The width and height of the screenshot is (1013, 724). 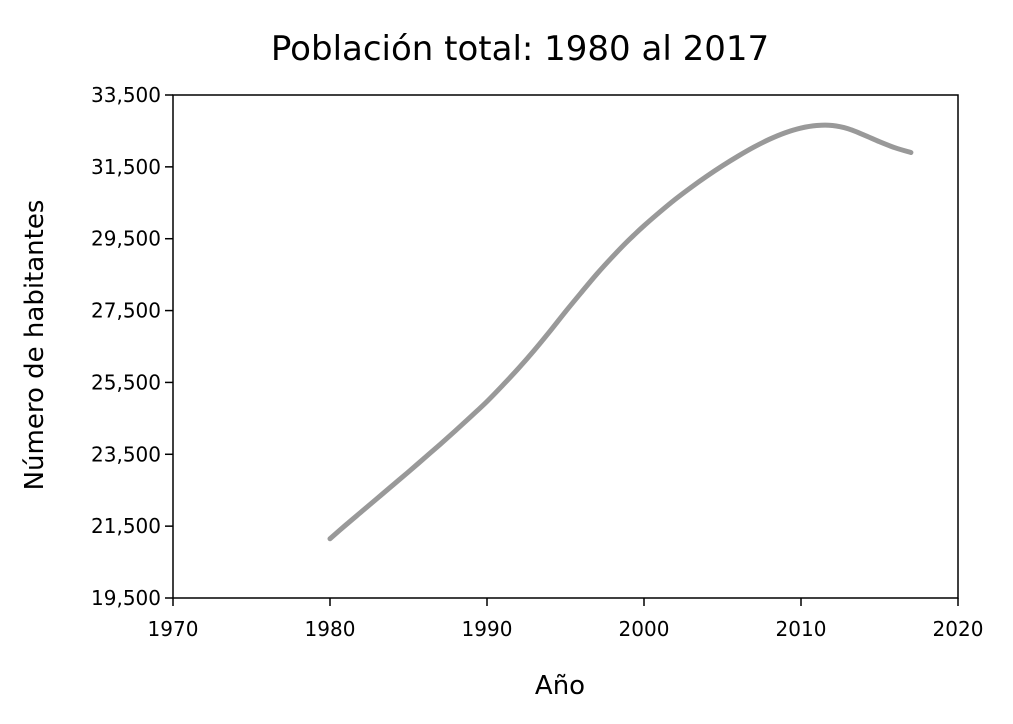 What do you see at coordinates (173, 629) in the screenshot?
I see `x-tick-label: 1970` at bounding box center [173, 629].